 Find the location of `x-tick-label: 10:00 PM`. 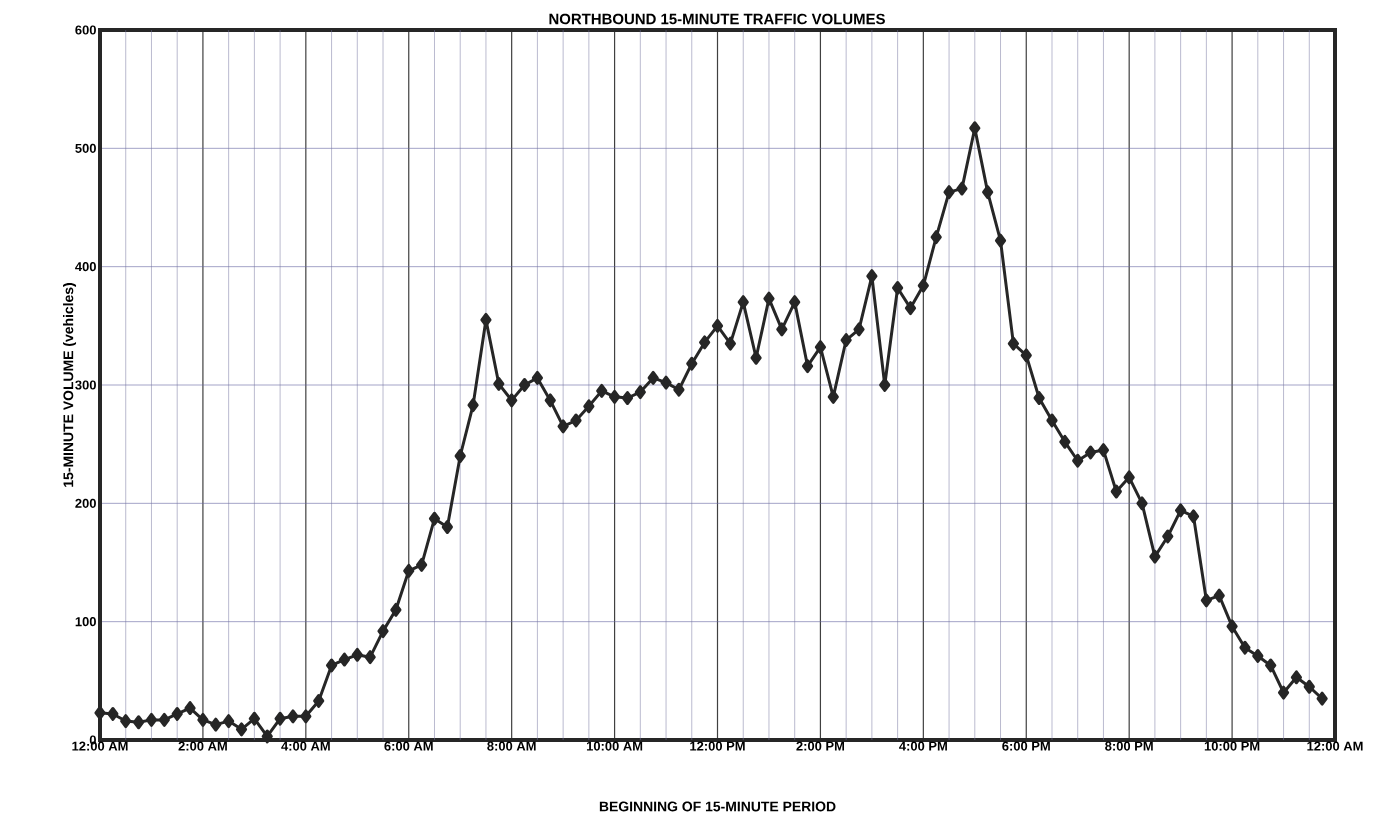

x-tick-label: 10:00 PM is located at coordinates (1232, 746).